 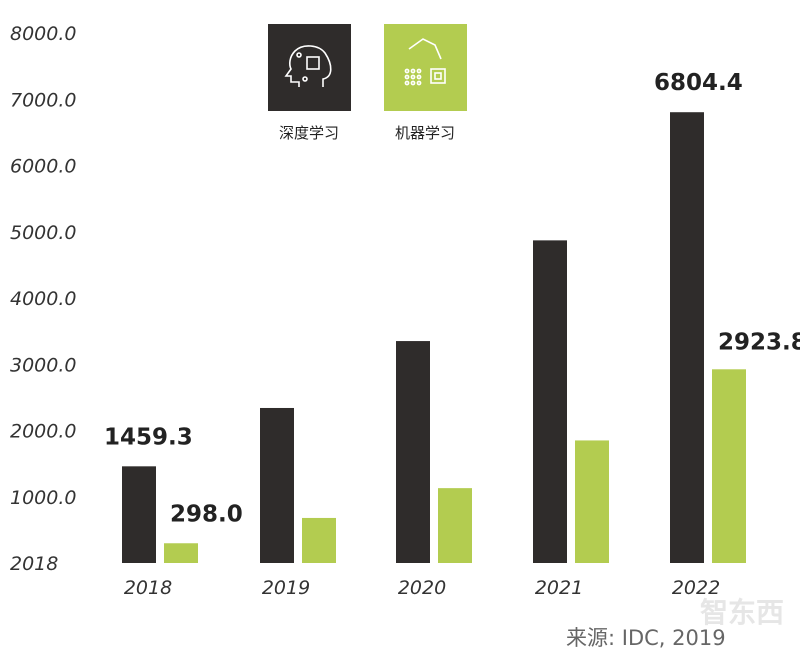 I want to click on y-tick-label: 3000.0, so click(x=43, y=365).